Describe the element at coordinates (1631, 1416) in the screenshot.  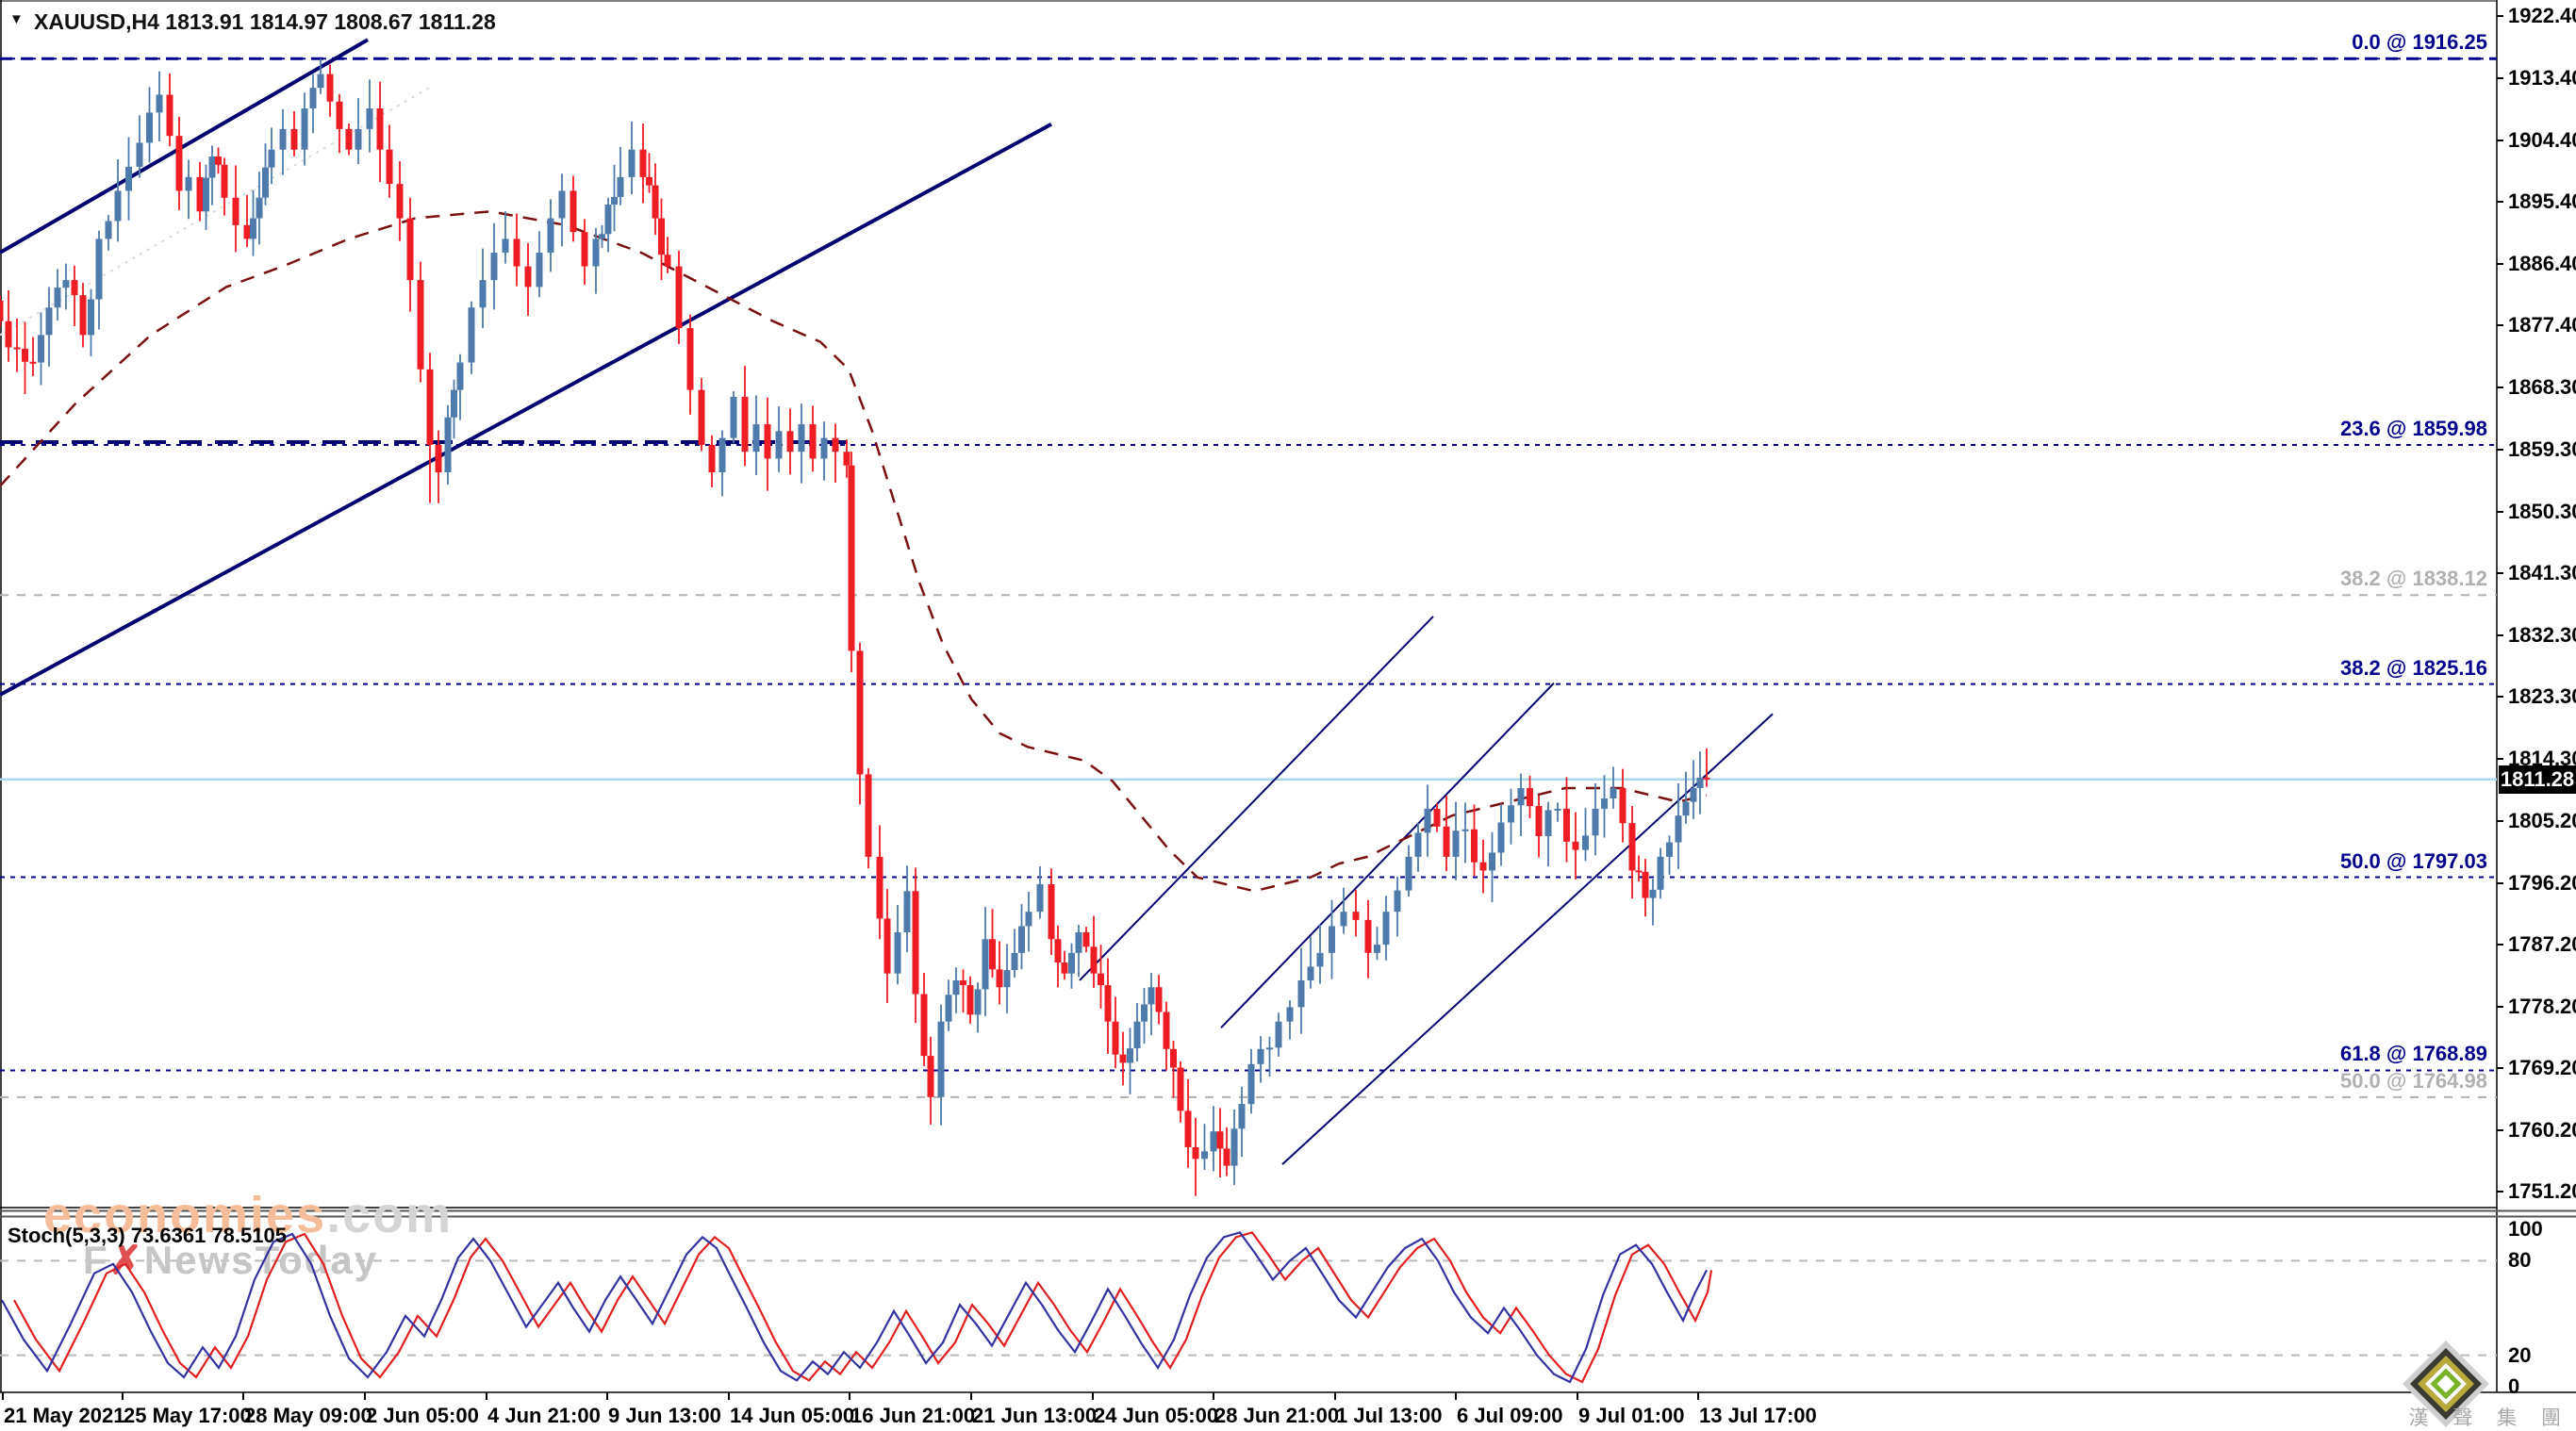
I see `time-tick-label: 9 Jul 01:00` at that location.